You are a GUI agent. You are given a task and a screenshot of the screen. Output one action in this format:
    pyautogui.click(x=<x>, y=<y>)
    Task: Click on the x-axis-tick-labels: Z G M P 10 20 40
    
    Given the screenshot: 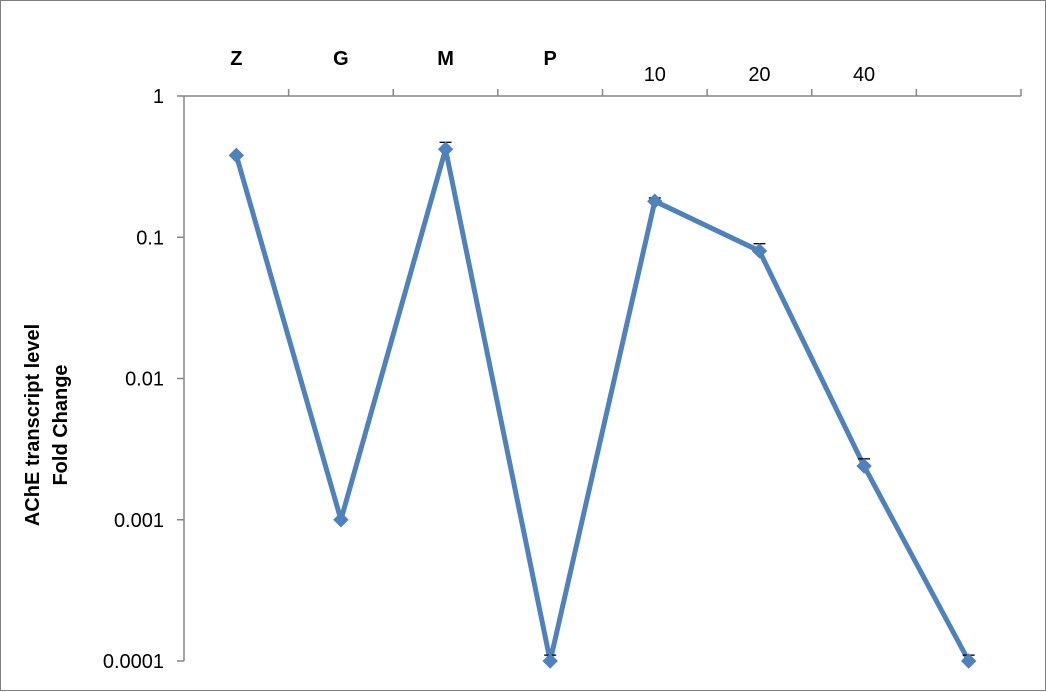 What is the action you would take?
    pyautogui.click(x=552, y=67)
    